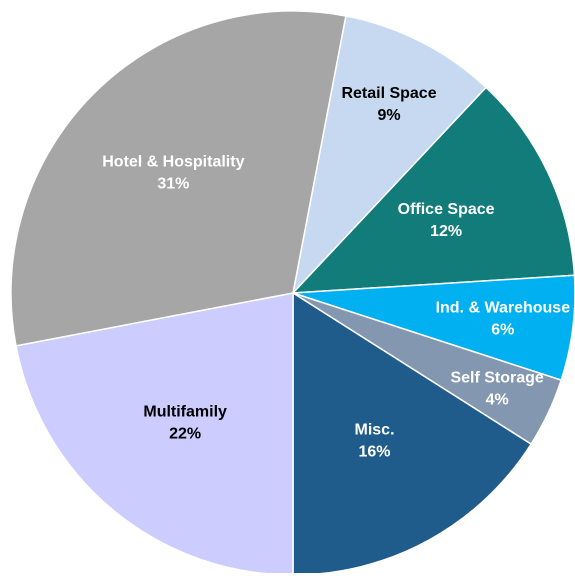 The image size is (575, 578). What do you see at coordinates (446, 231) in the screenshot?
I see `slice-value-label: 12%` at bounding box center [446, 231].